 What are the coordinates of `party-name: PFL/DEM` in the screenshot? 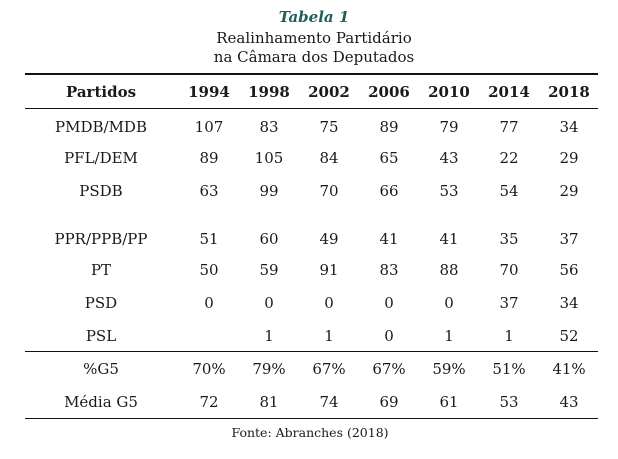 It's located at (101, 158).